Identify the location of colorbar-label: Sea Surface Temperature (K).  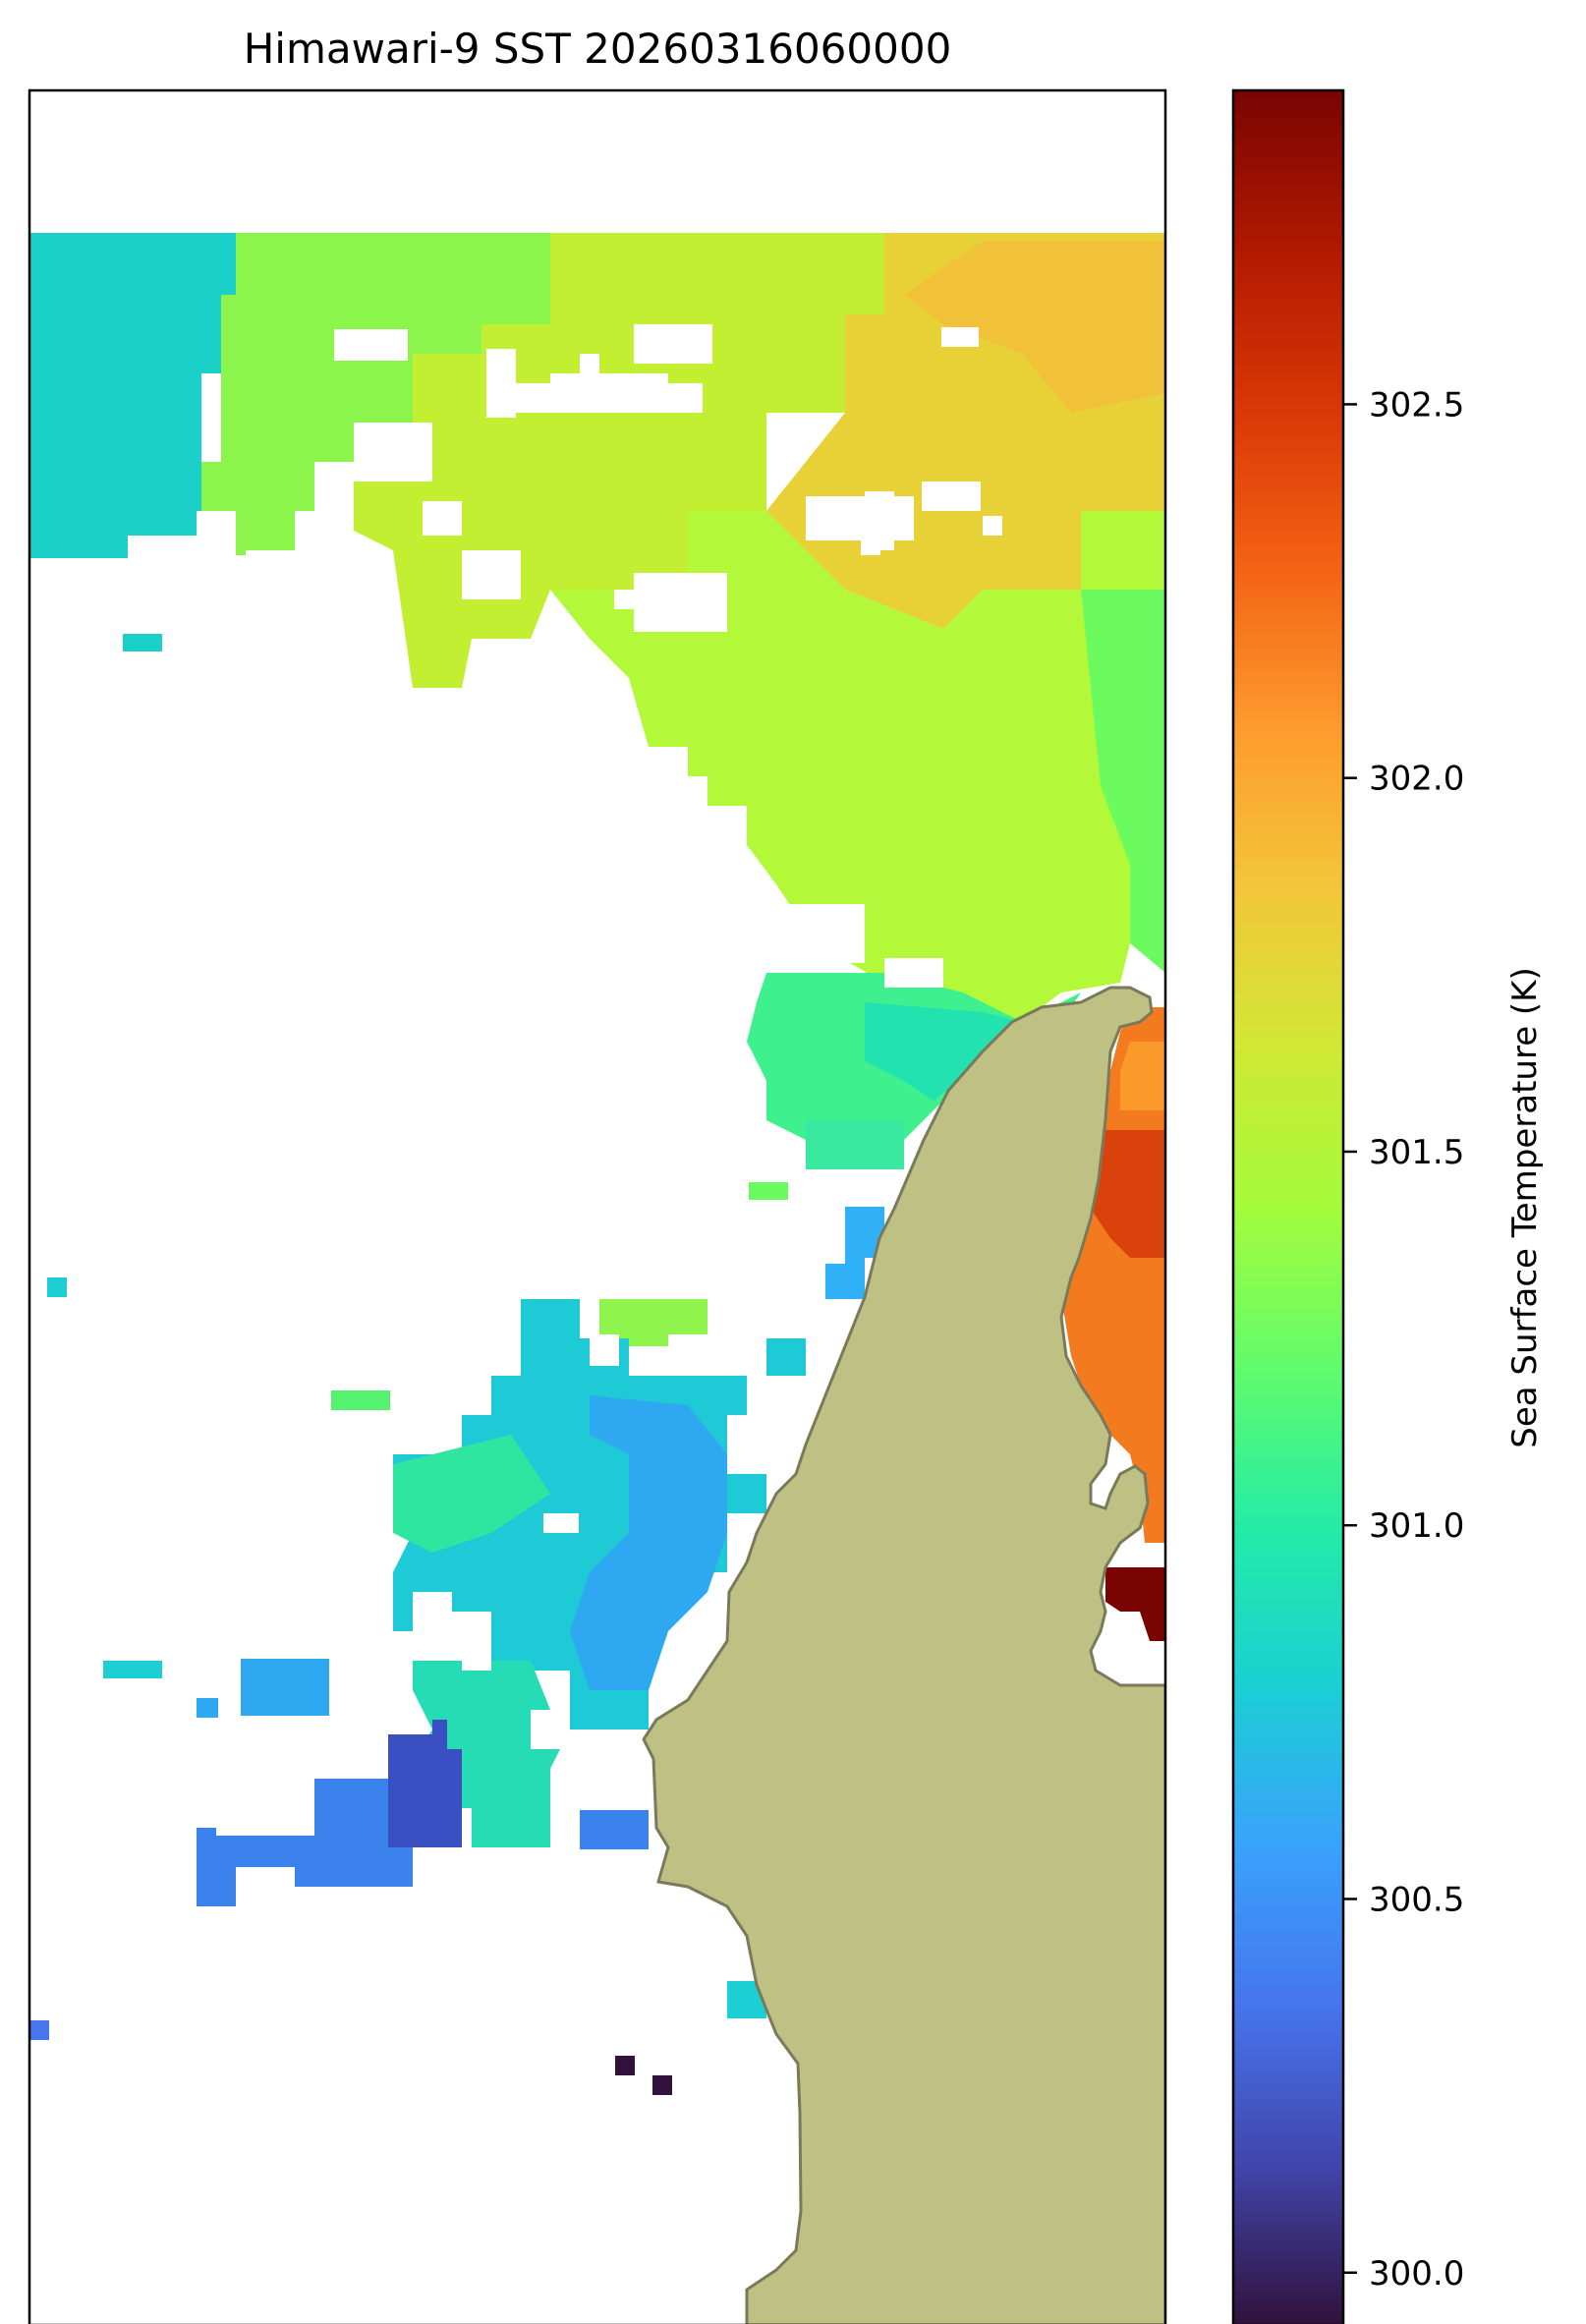
(1525, 1207).